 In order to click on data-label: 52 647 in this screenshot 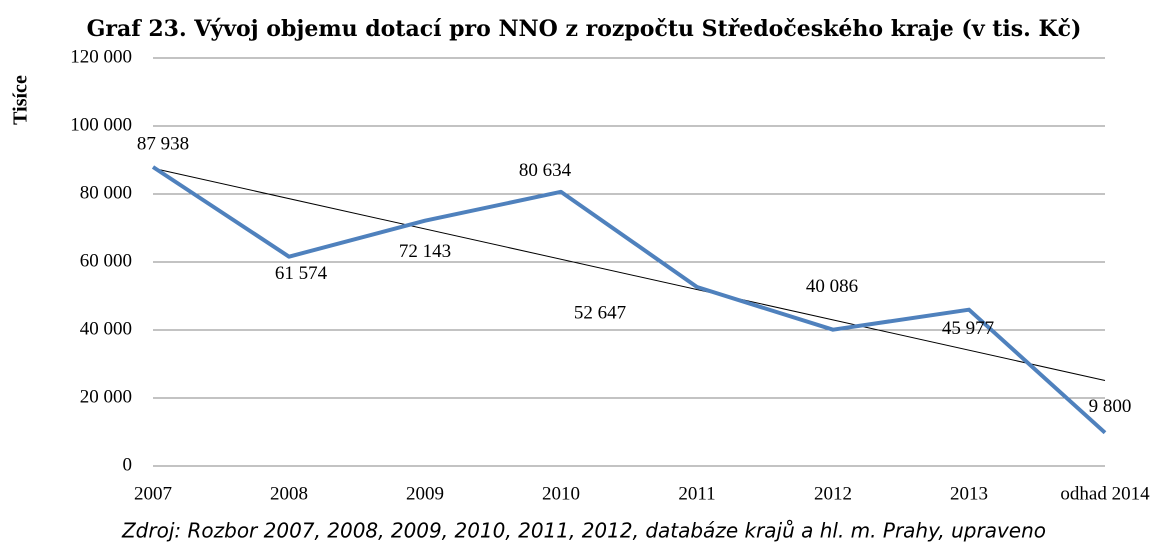, I will do `click(600, 312)`.